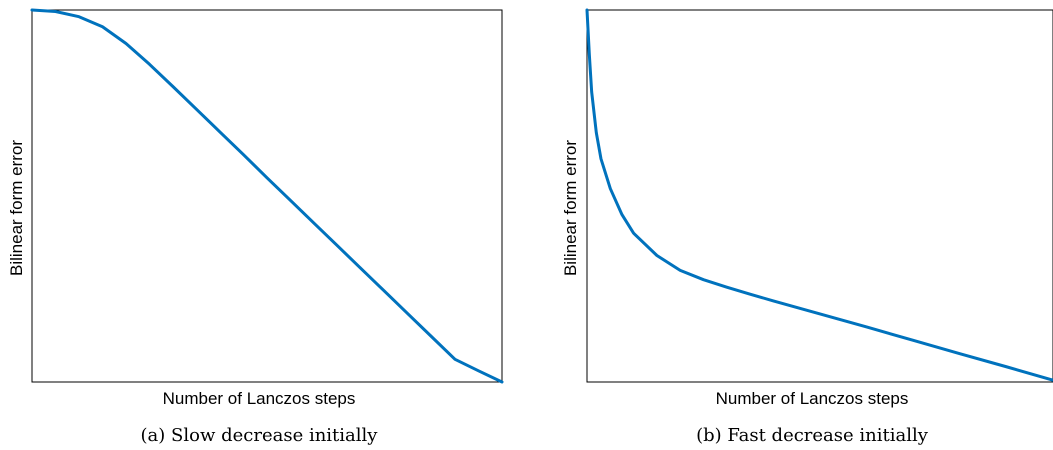 This screenshot has height=450, width=1053. What do you see at coordinates (812, 435) in the screenshot?
I see `caption-b: (b) Fast decrease initially` at bounding box center [812, 435].